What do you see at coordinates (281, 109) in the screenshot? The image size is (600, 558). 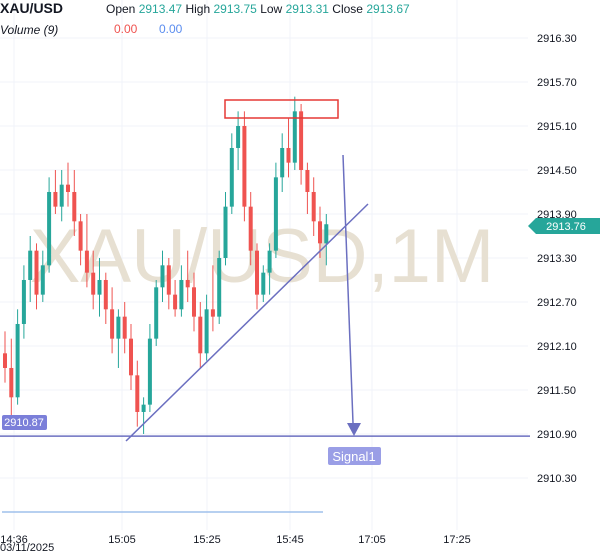 I see `resistance-box` at bounding box center [281, 109].